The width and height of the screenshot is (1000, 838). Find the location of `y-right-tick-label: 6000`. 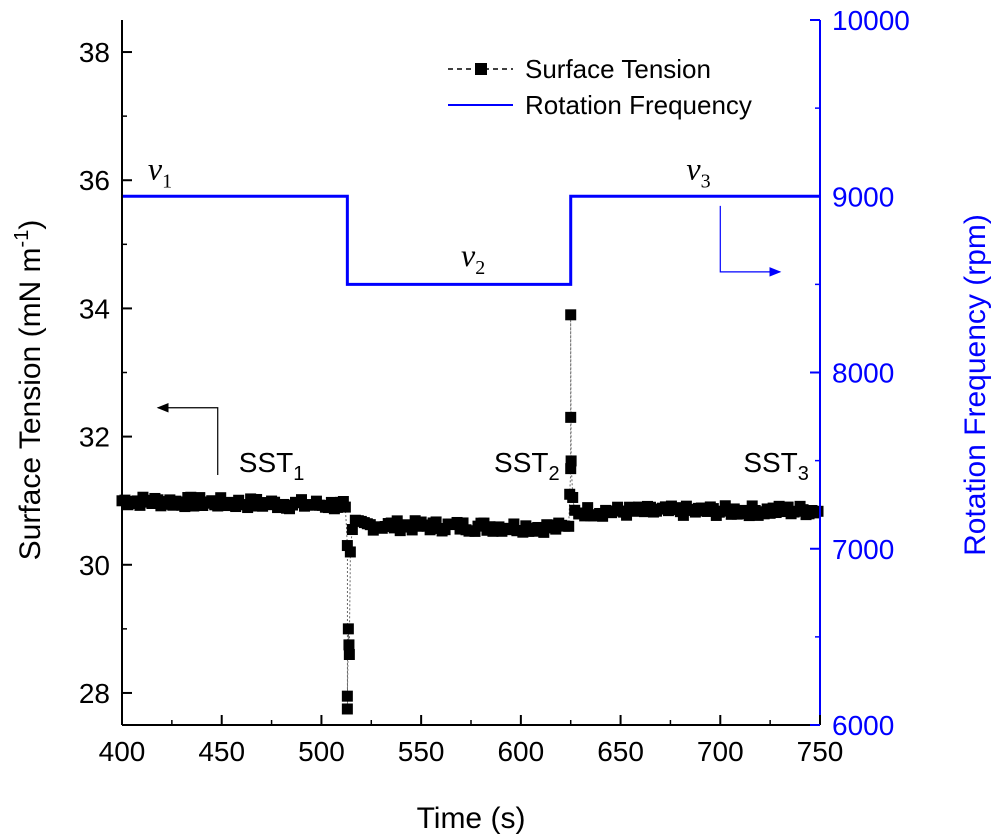

y-right-tick-label: 6000 is located at coordinates (863, 725).